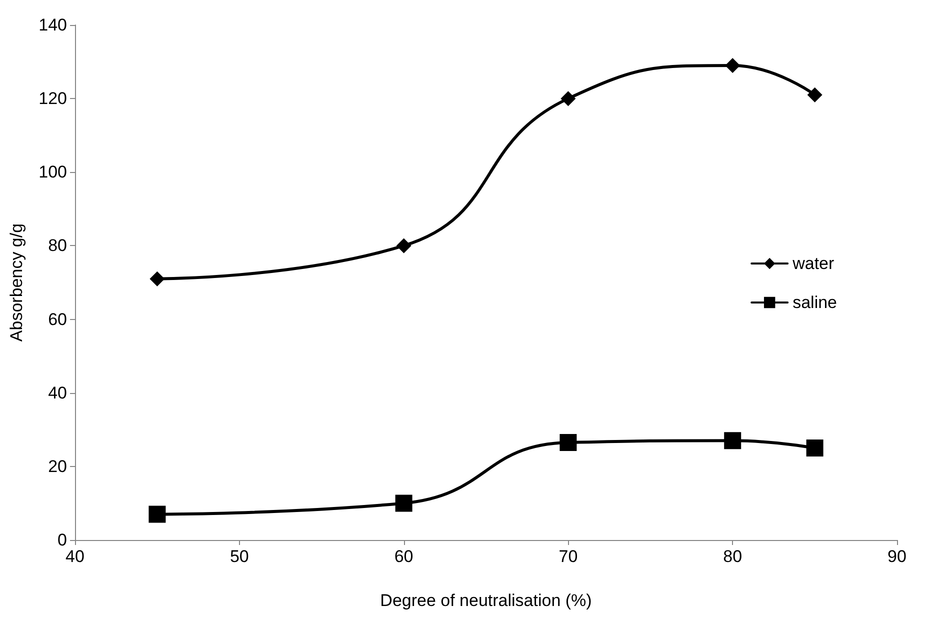  What do you see at coordinates (16, 282) in the screenshot?
I see `y-axis-title: Absorbency g/g` at bounding box center [16, 282].